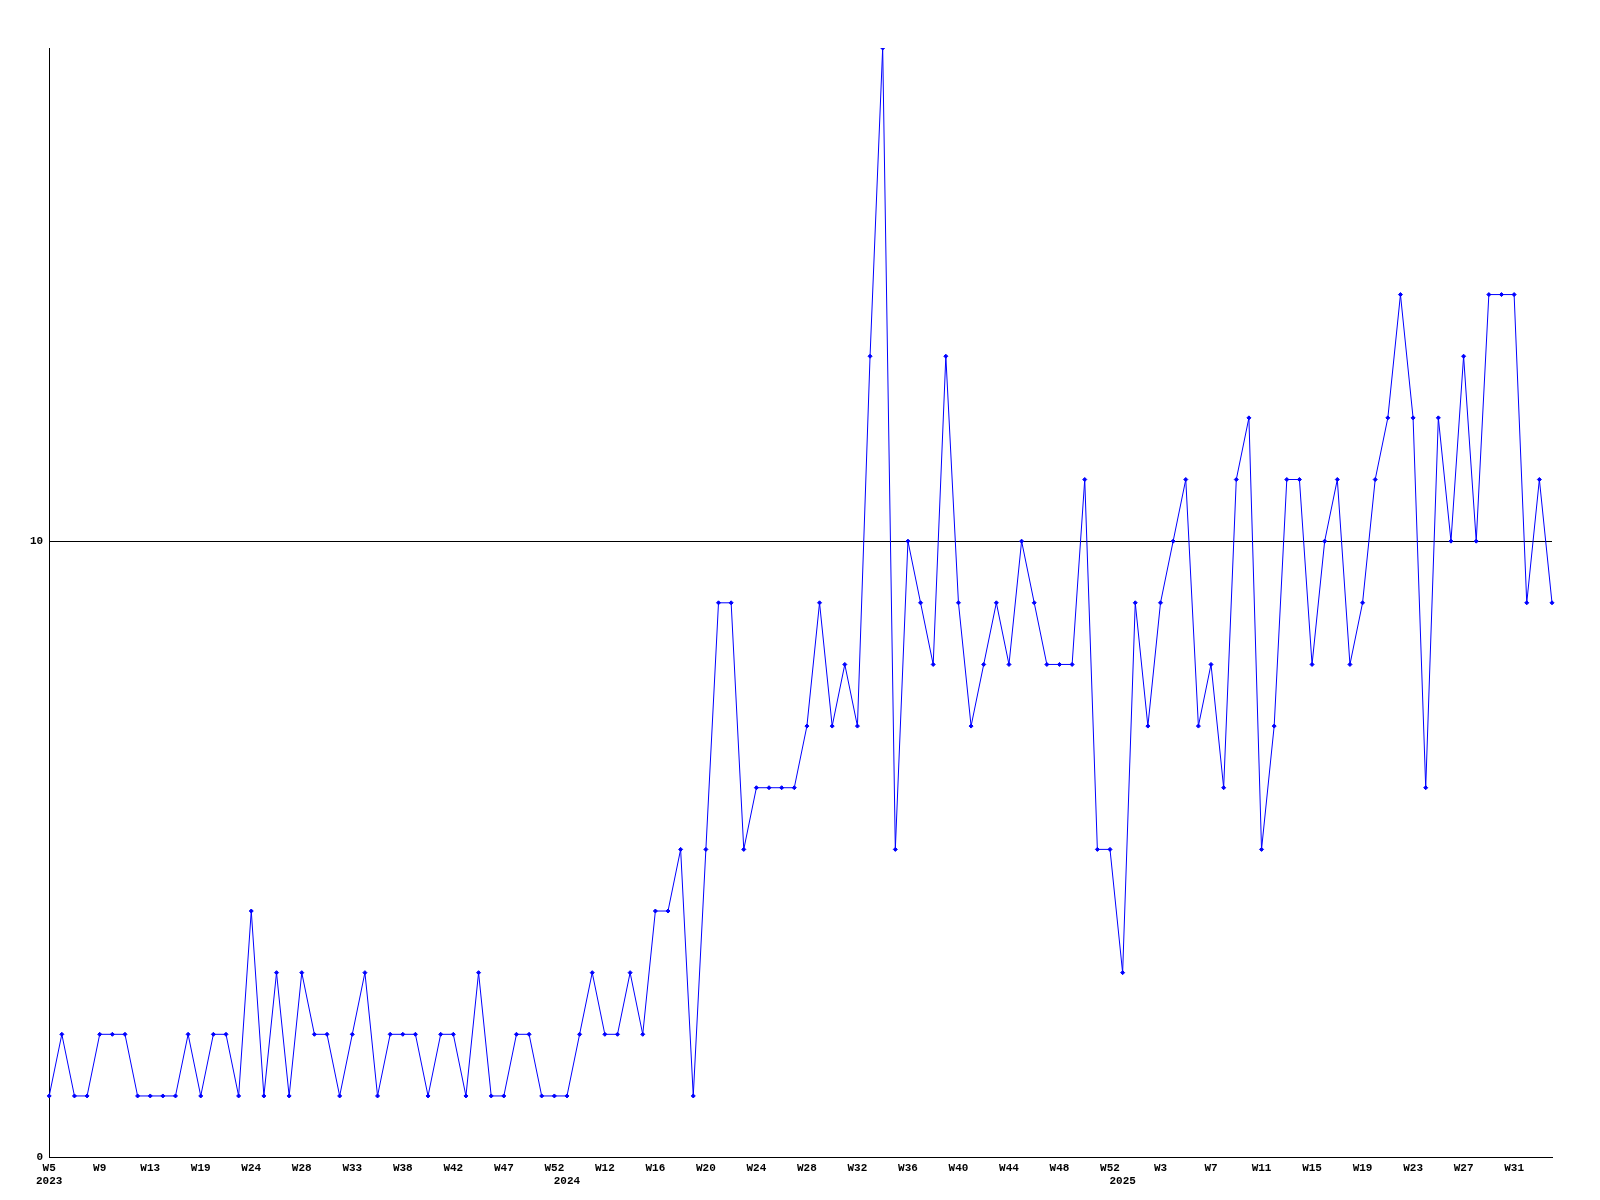  Describe the element at coordinates (40, 1157) in the screenshot. I see `y-tick-label: 0` at that location.